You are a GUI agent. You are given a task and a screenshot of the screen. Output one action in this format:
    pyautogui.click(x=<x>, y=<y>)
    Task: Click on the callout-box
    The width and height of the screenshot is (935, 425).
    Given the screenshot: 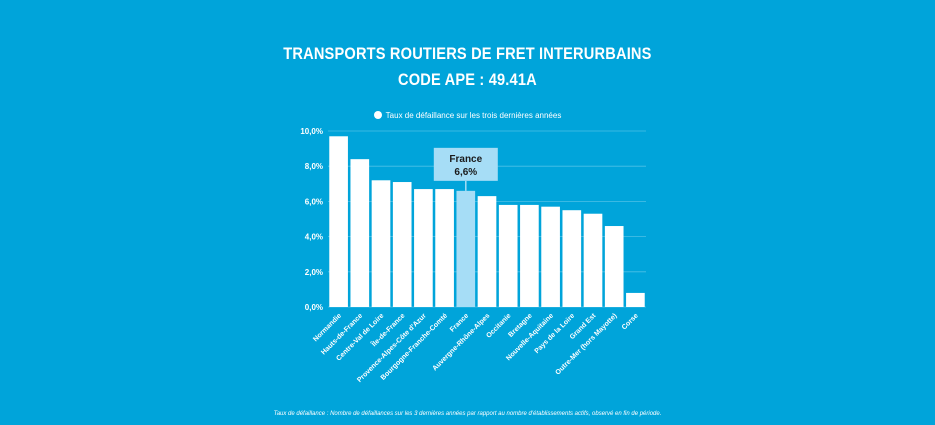 What is the action you would take?
    pyautogui.click(x=465, y=164)
    